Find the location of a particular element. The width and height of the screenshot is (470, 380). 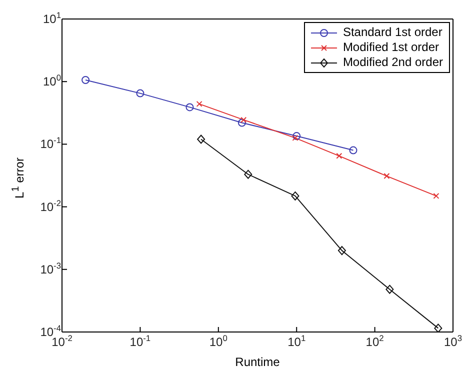

x-tick-label: 10$^{-1}$ is located at coordinates (140, 341).